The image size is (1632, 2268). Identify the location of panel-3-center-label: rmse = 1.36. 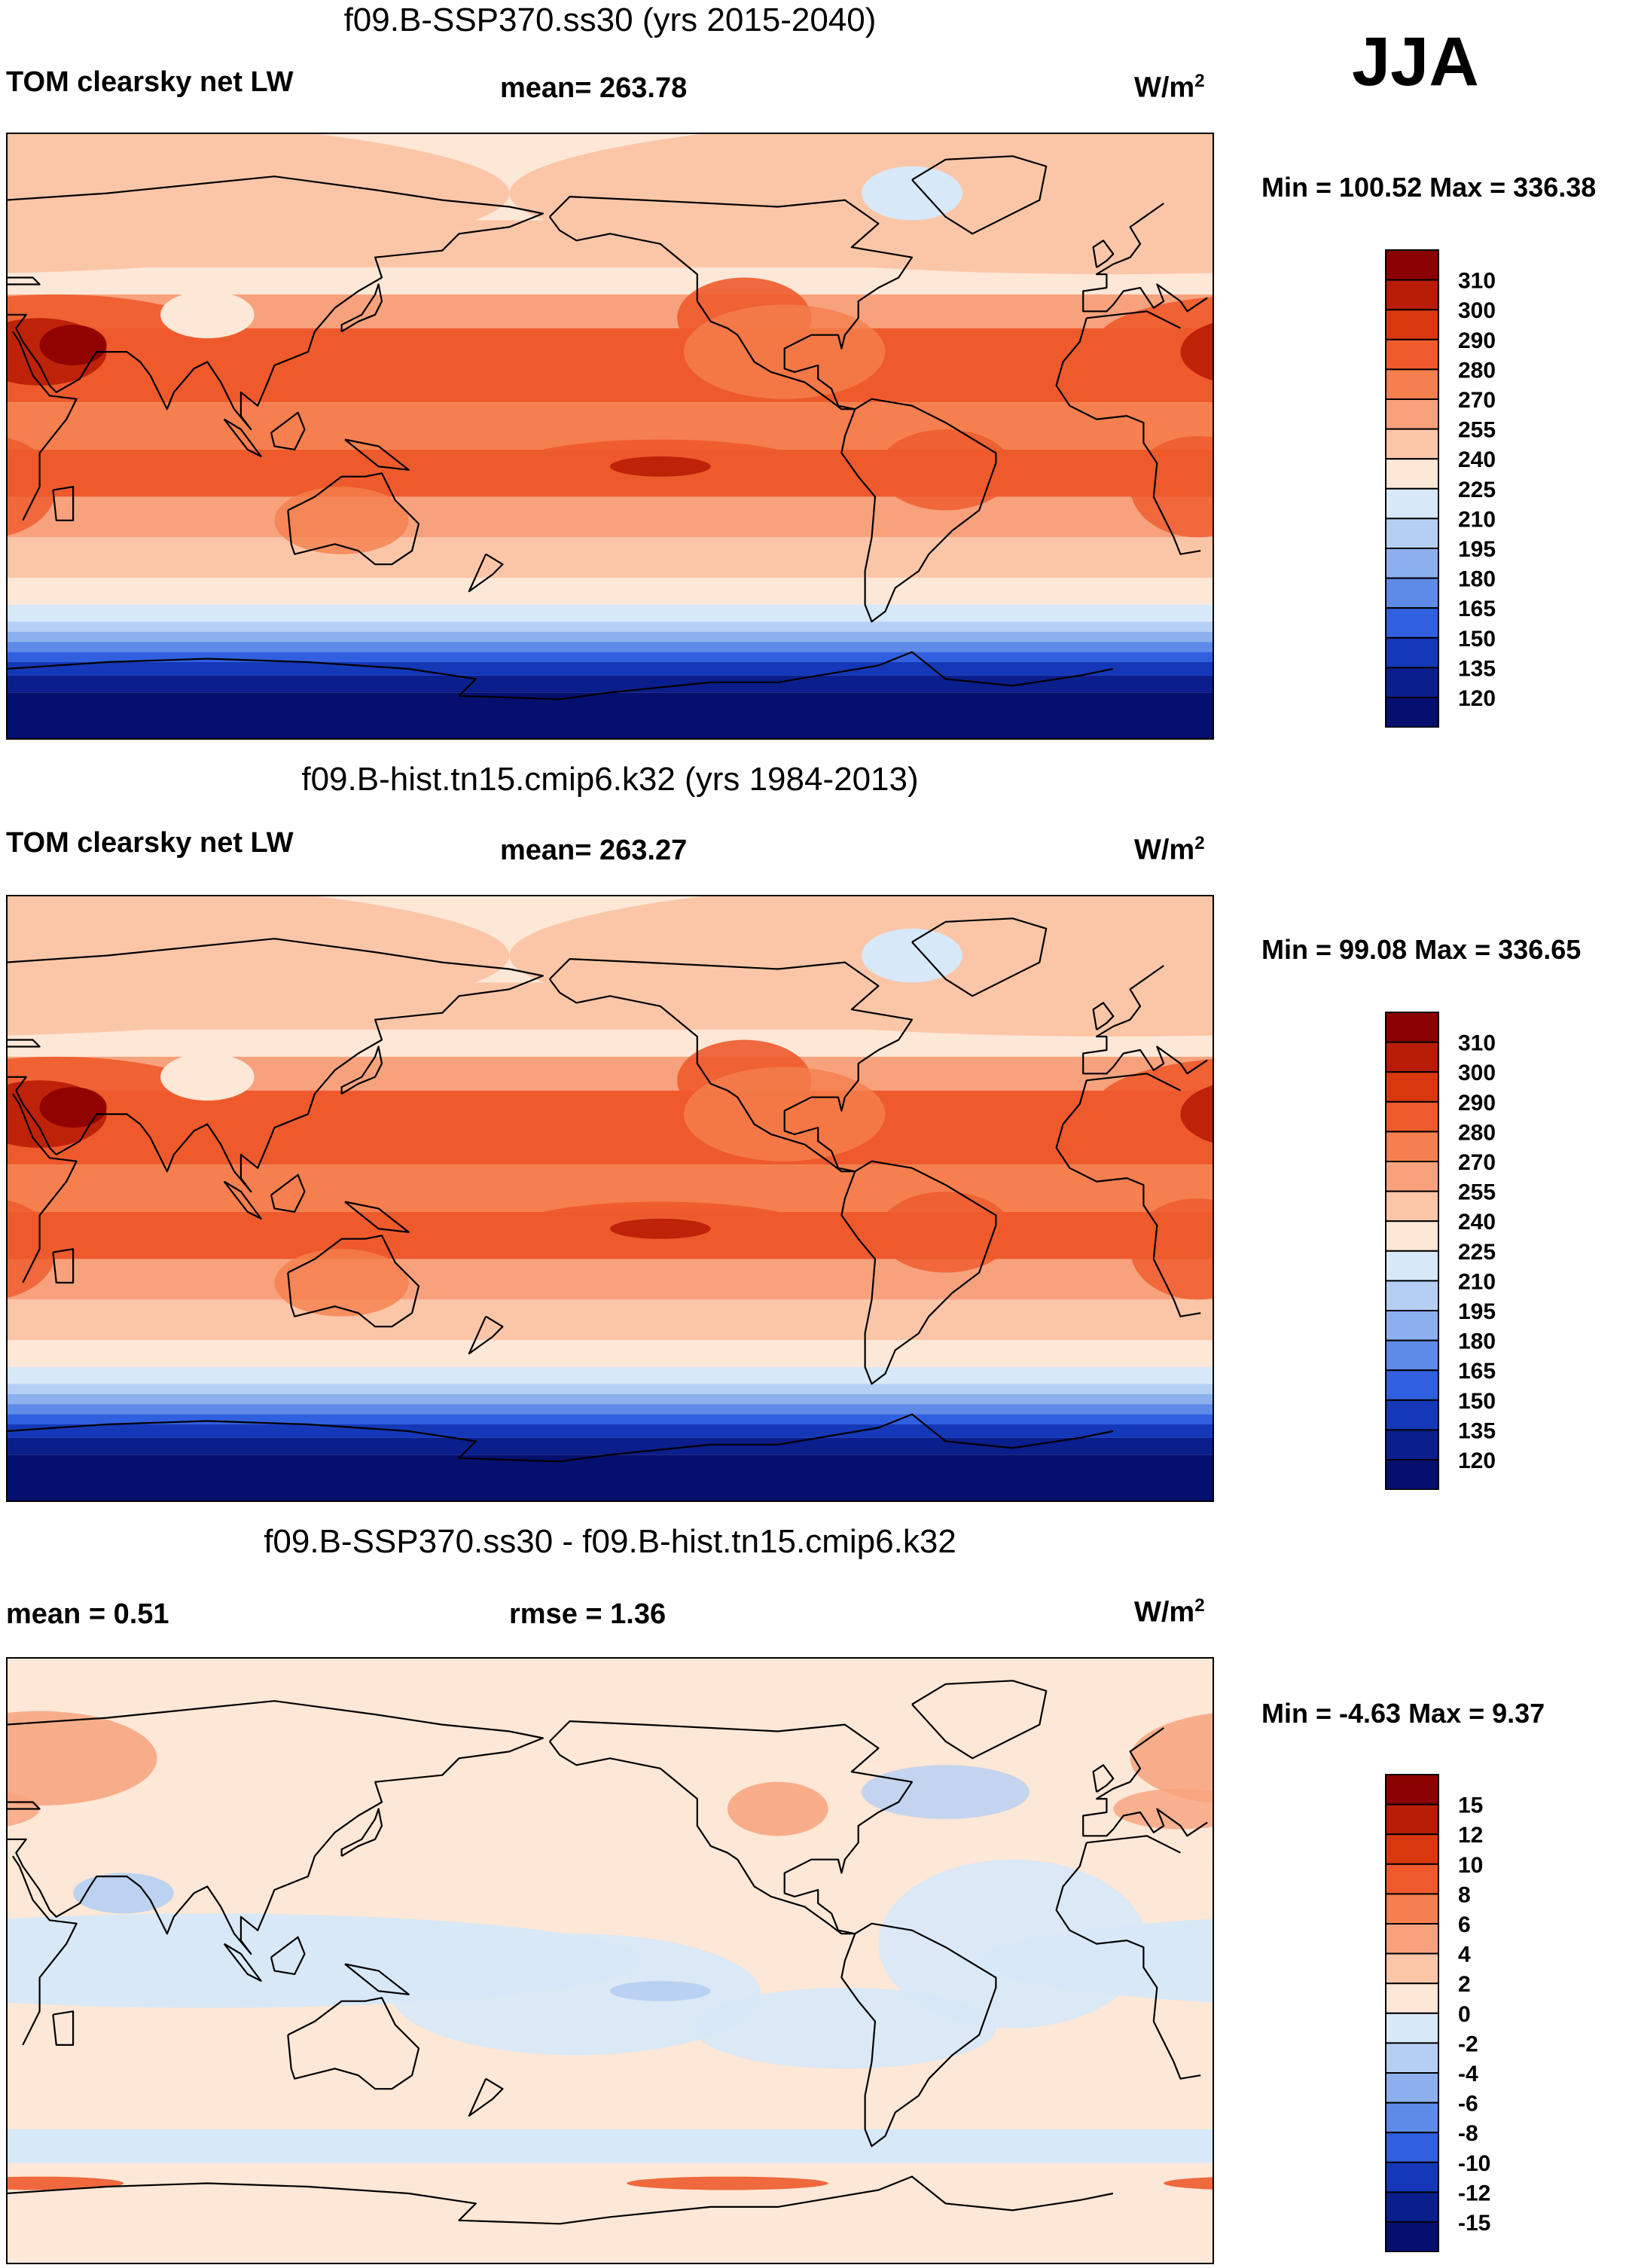
(588, 1614).